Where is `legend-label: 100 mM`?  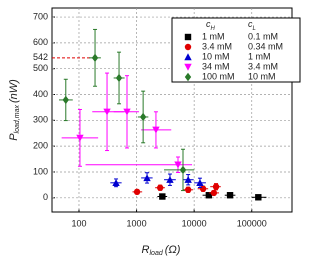 legend-label: 100 mM is located at coordinates (218, 76).